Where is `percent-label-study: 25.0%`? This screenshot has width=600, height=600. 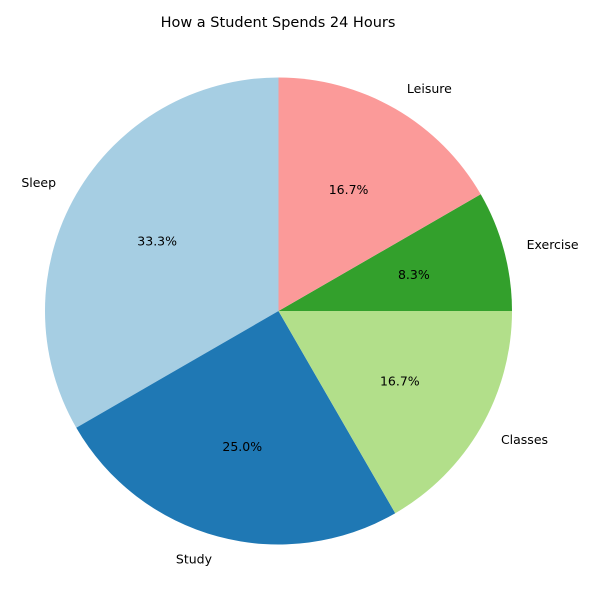
percent-label-study: 25.0% is located at coordinates (242, 446).